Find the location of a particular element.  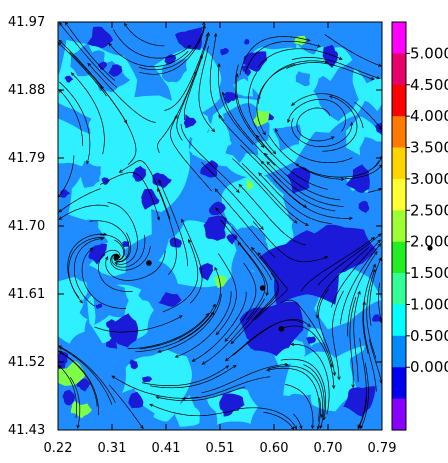

x-tick-label: 0.31 is located at coordinates (112, 448).